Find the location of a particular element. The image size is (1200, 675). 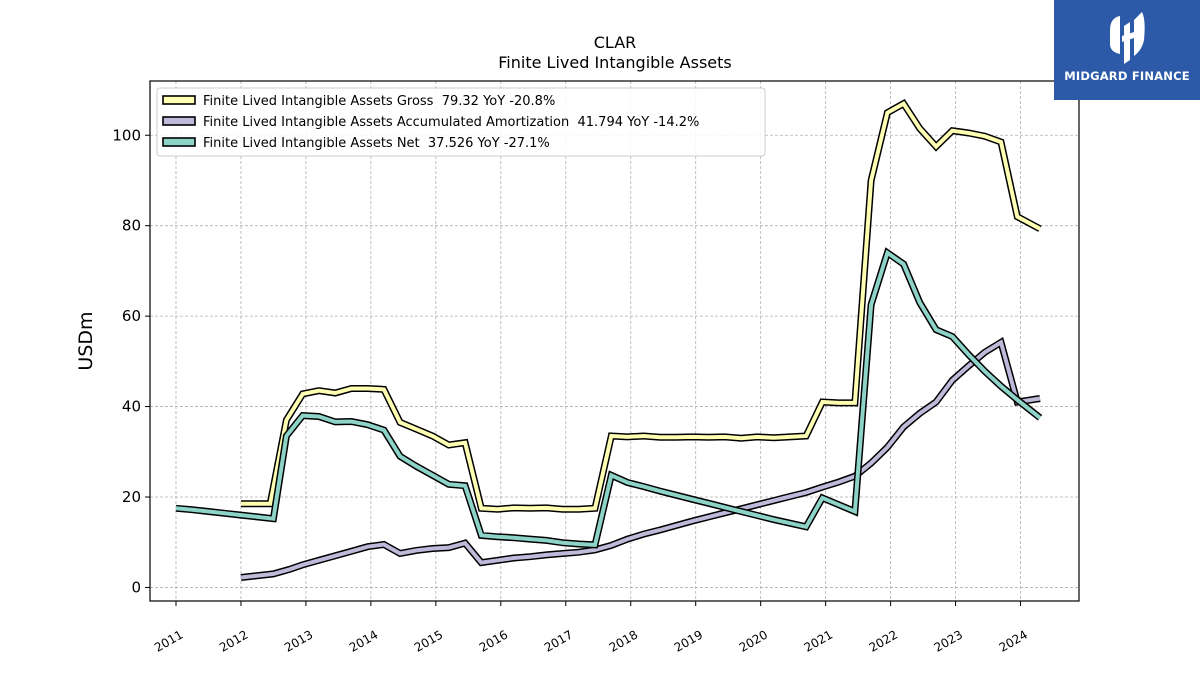

x-tick-label: 2012 is located at coordinates (233, 640).